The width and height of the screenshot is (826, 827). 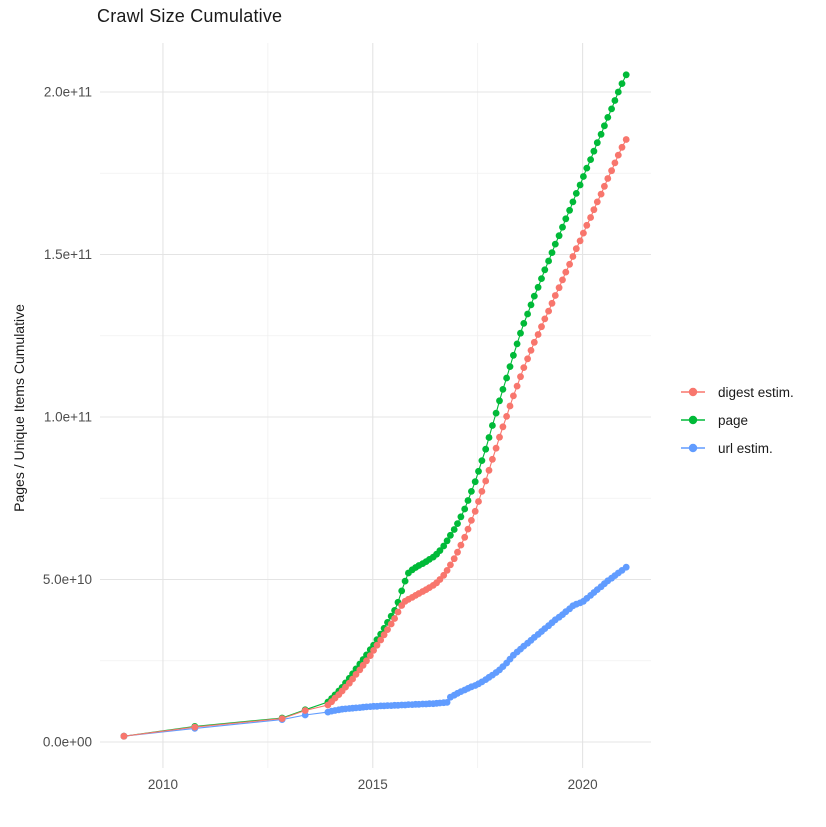 What do you see at coordinates (67, 742) in the screenshot?
I see `y-tick-label: 0.0e+00` at bounding box center [67, 742].